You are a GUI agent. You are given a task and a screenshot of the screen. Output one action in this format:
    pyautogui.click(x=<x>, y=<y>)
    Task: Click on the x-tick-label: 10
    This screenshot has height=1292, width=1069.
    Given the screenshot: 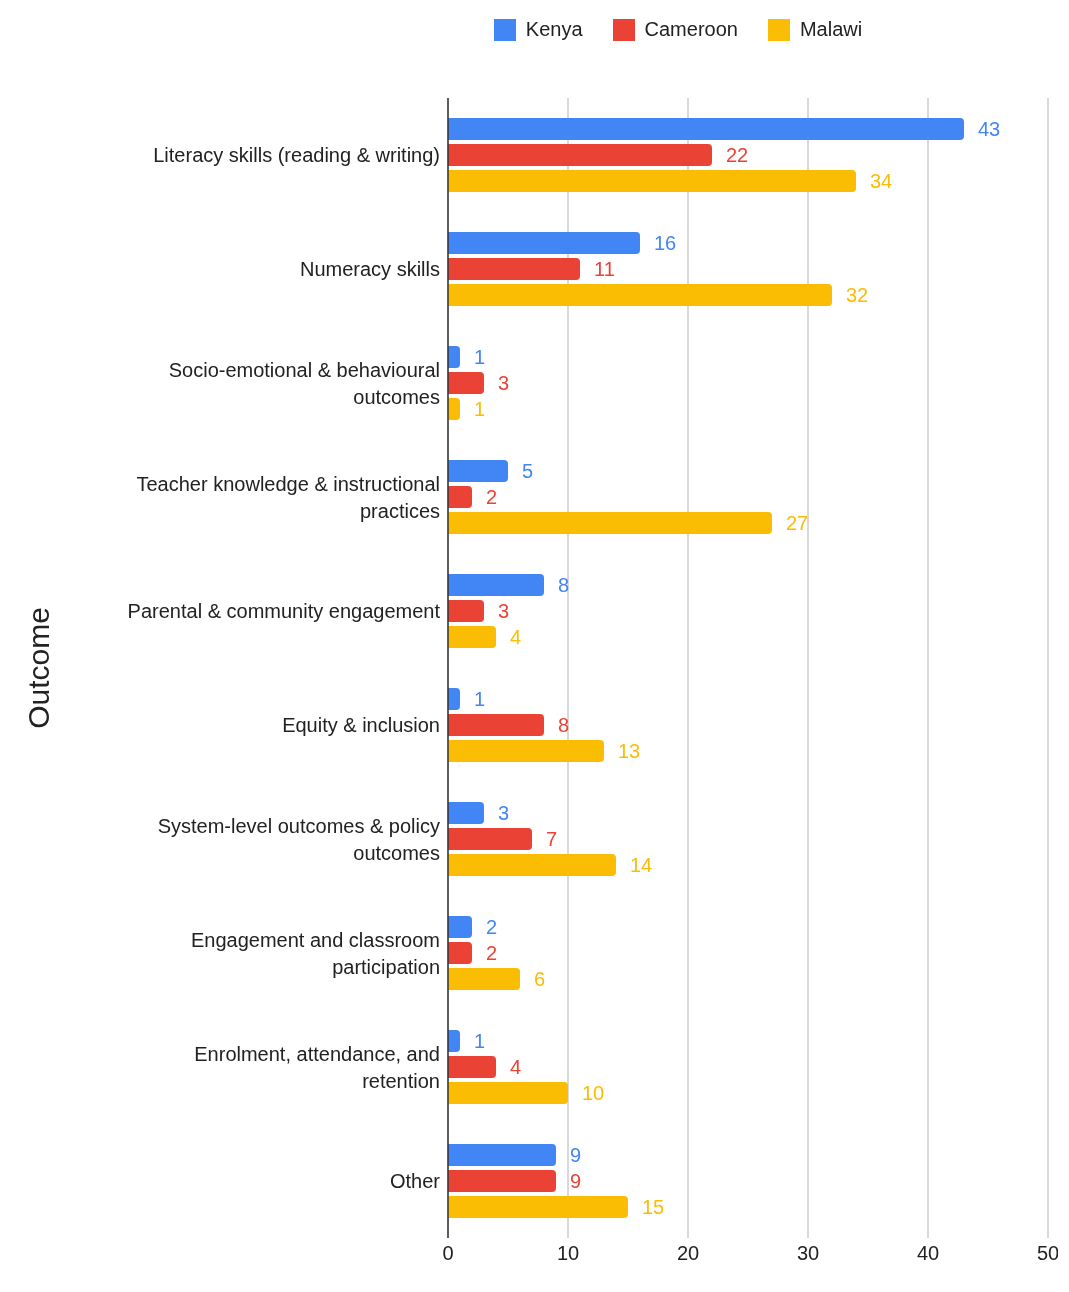 What is the action you would take?
    pyautogui.click(x=568, y=1253)
    